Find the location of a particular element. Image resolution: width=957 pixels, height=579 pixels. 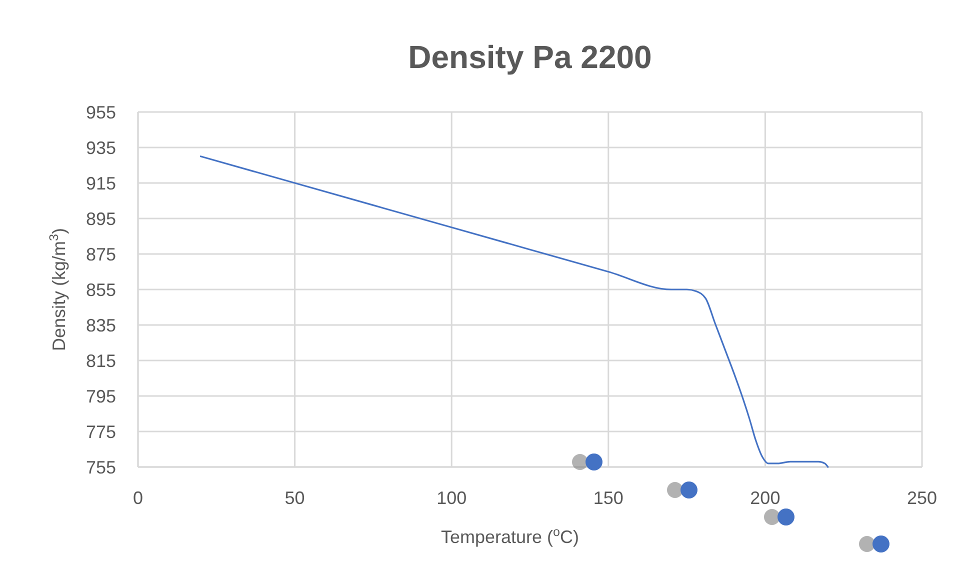

y-tick-label: 815 is located at coordinates (101, 360).